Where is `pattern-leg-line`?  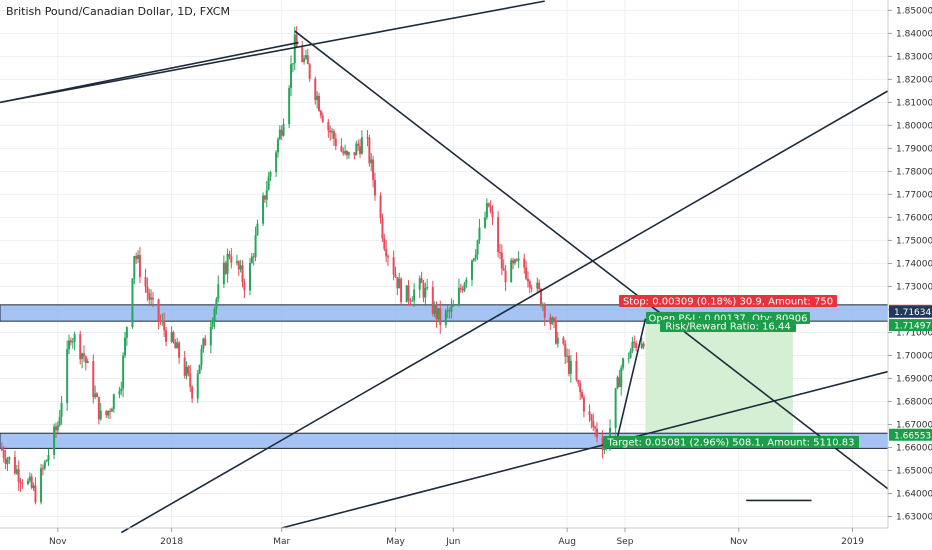 pattern-leg-line is located at coordinates (630, 382).